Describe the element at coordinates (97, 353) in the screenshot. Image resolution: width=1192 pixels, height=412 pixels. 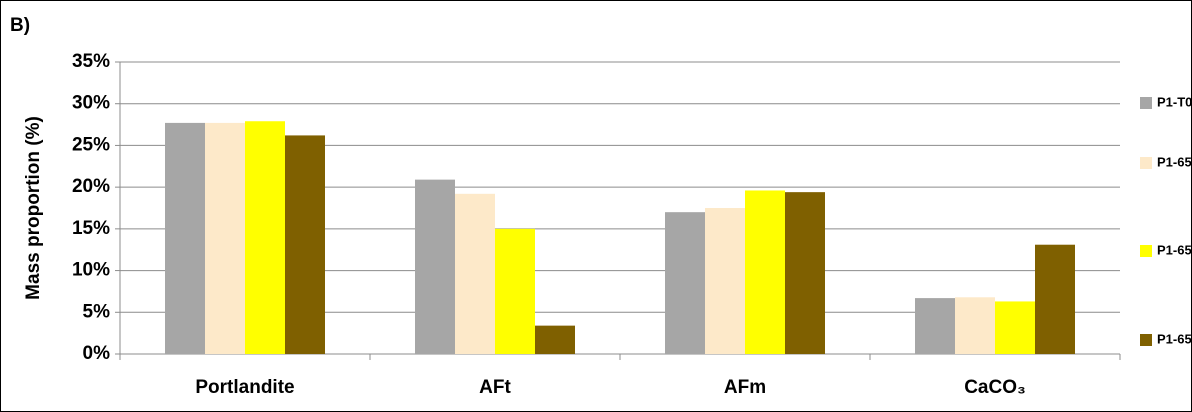
I see `y-tick-label: 0%` at that location.